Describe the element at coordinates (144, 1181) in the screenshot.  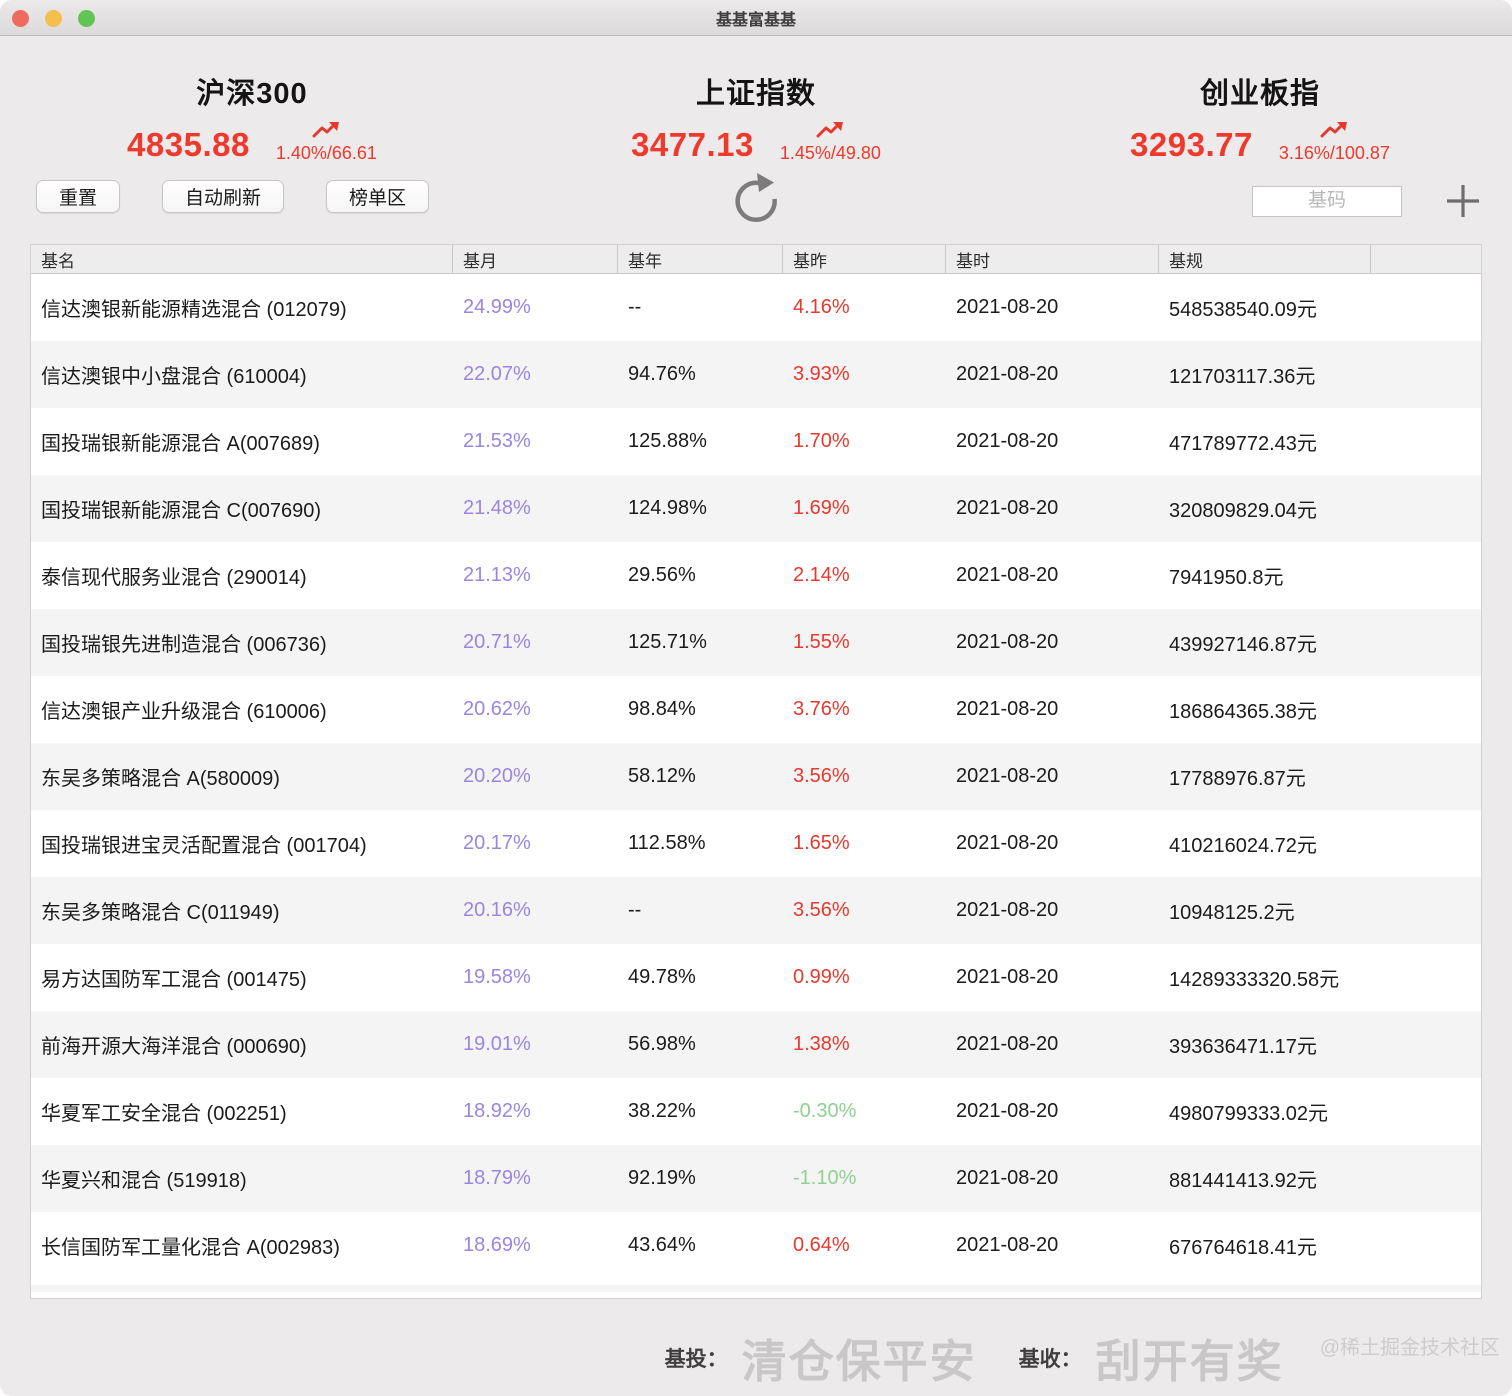
I see `cell-fund-name: 华夏兴和混合 (519918)` at that location.